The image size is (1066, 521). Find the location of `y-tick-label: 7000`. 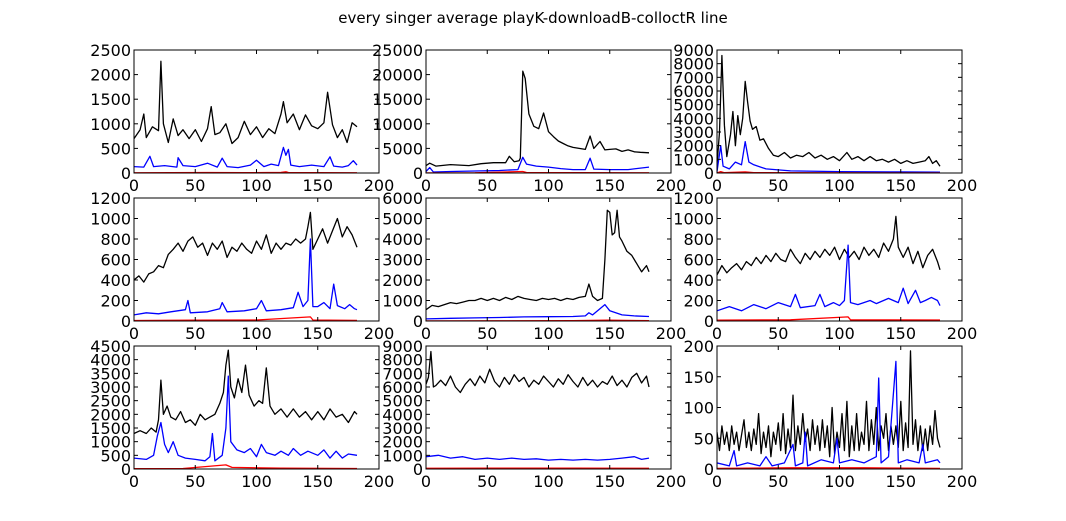

y-tick-label: 7000 is located at coordinates (693, 77).